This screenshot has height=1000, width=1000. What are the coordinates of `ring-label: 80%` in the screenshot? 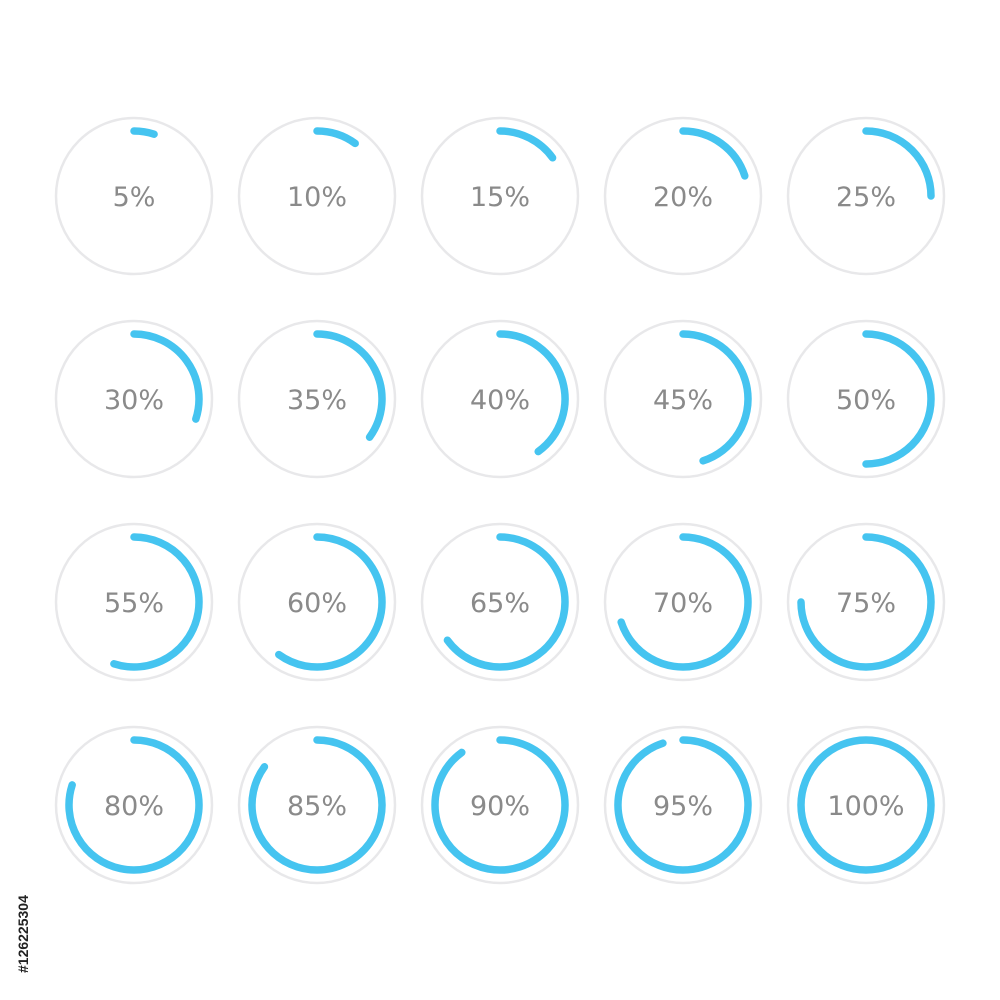 It's located at (134, 806).